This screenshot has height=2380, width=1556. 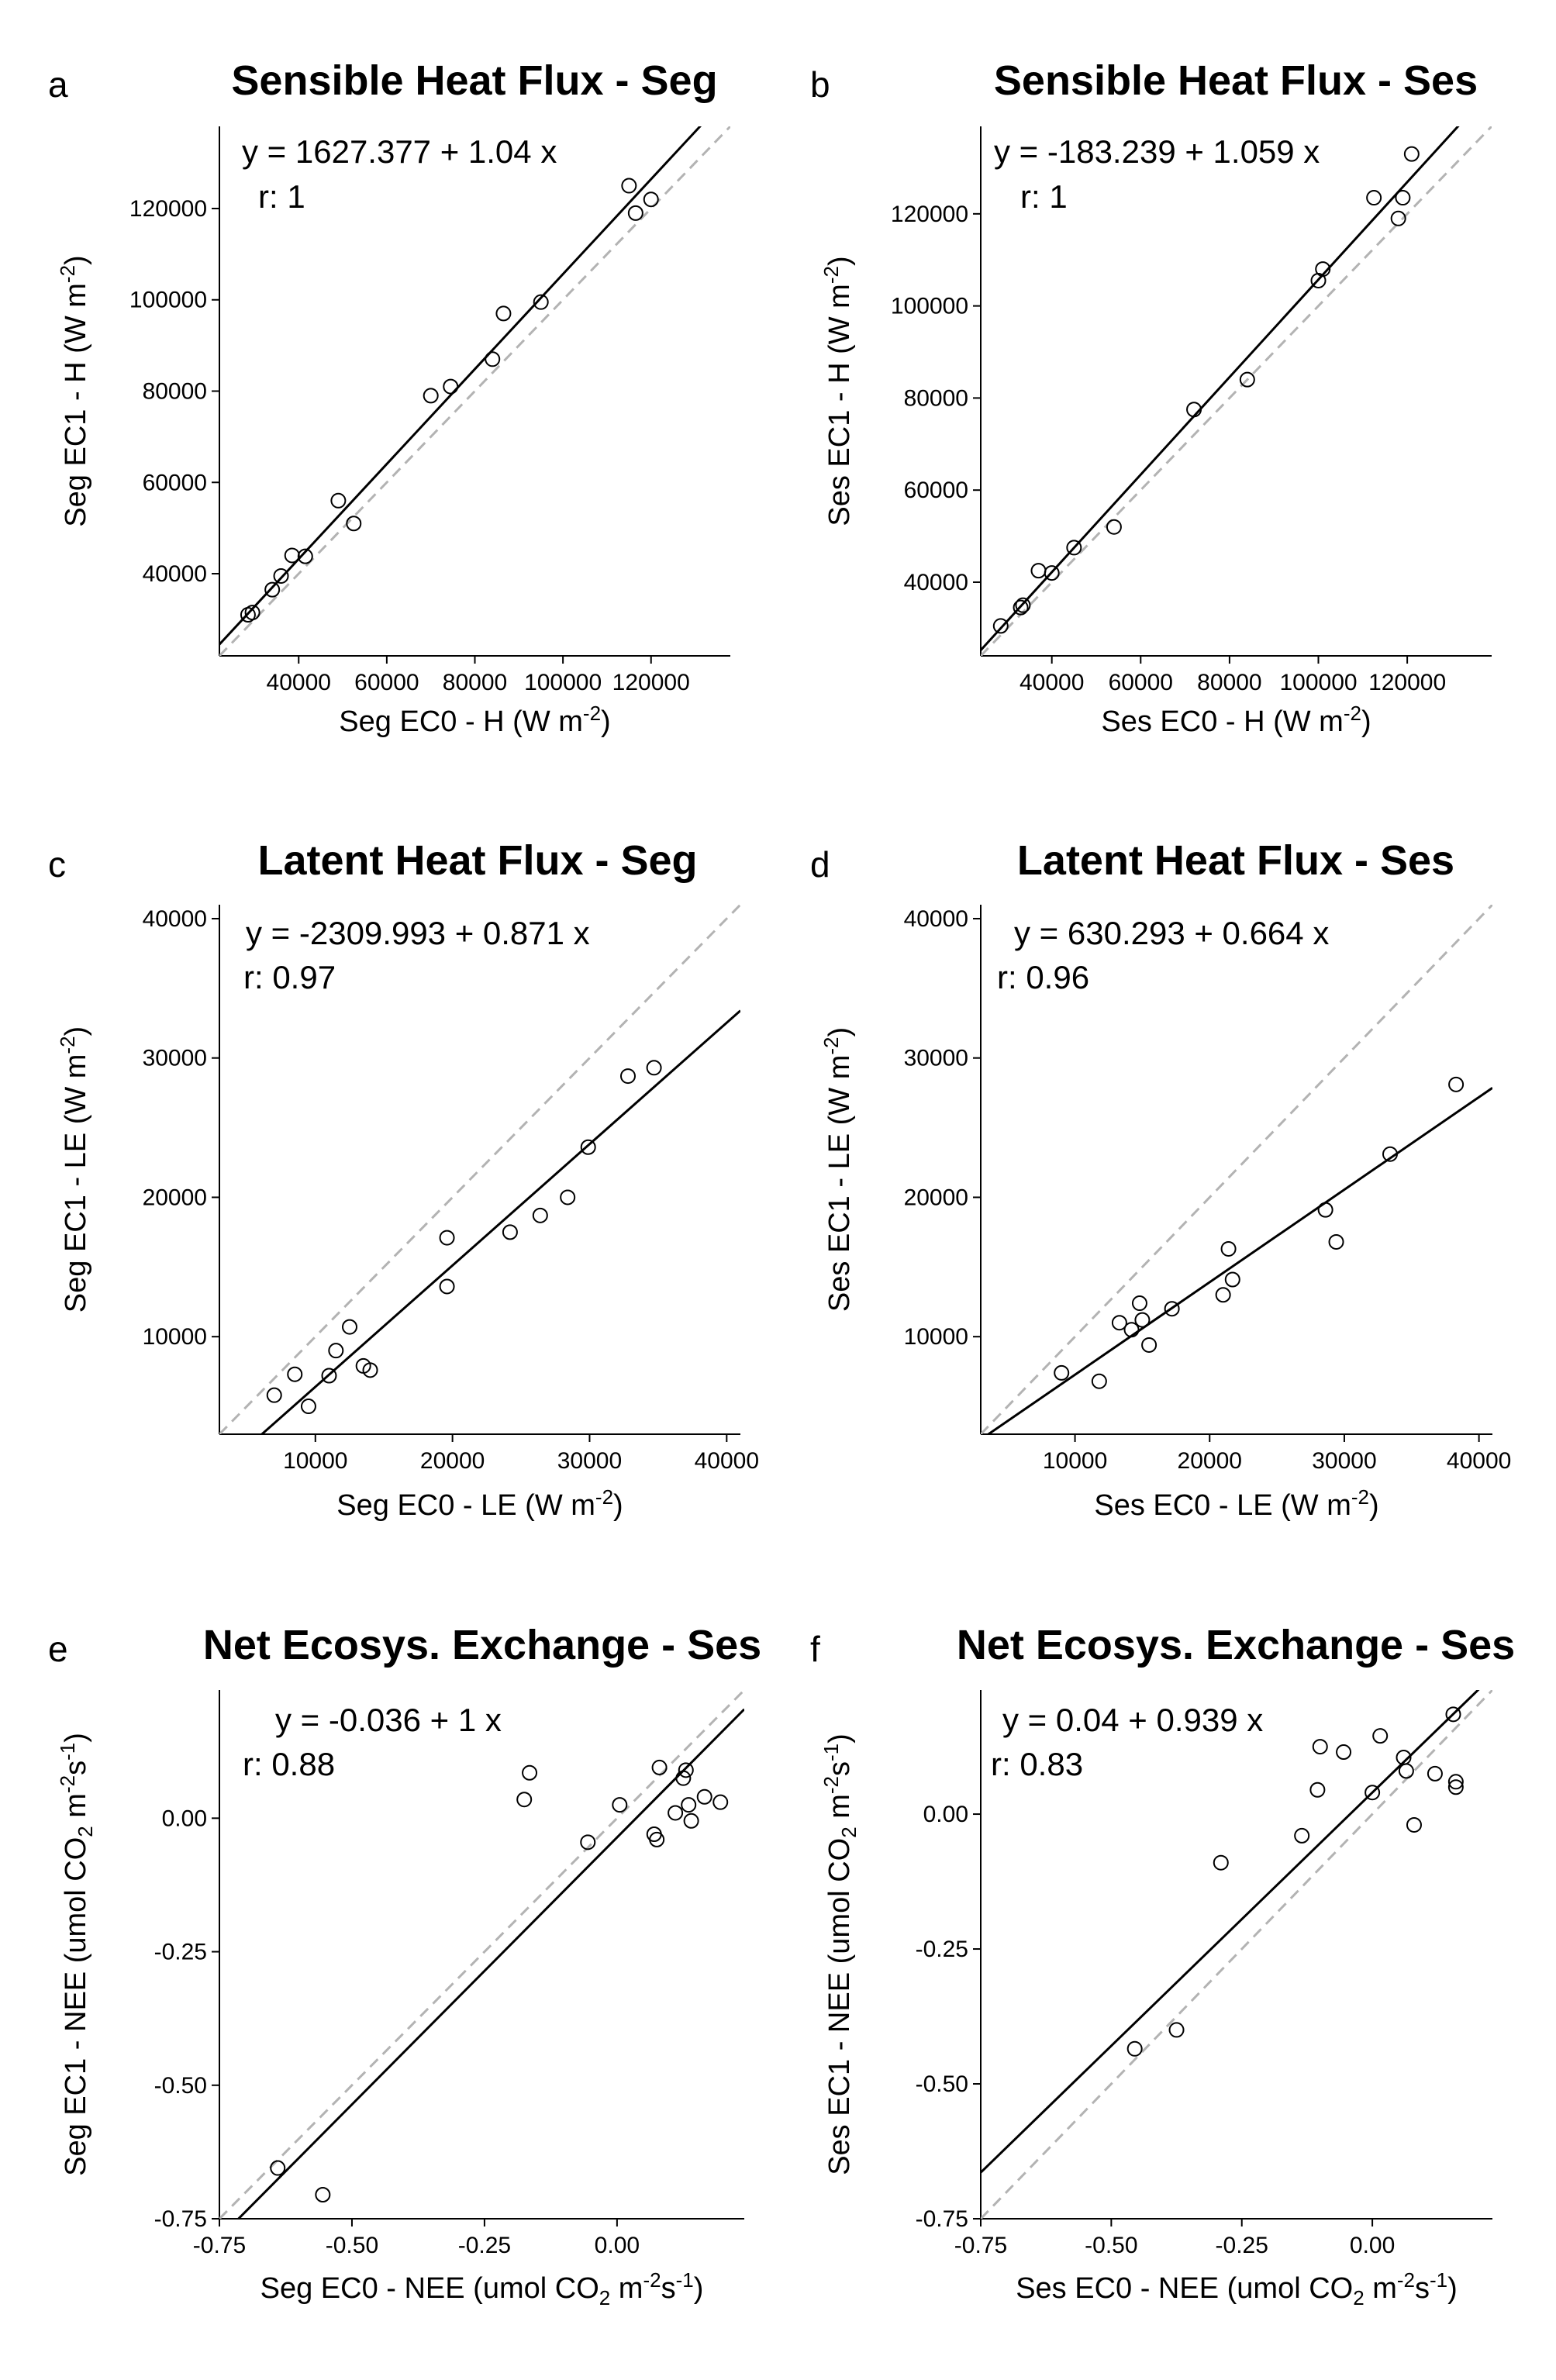 I want to click on panel-letter: e, so click(x=58, y=1649).